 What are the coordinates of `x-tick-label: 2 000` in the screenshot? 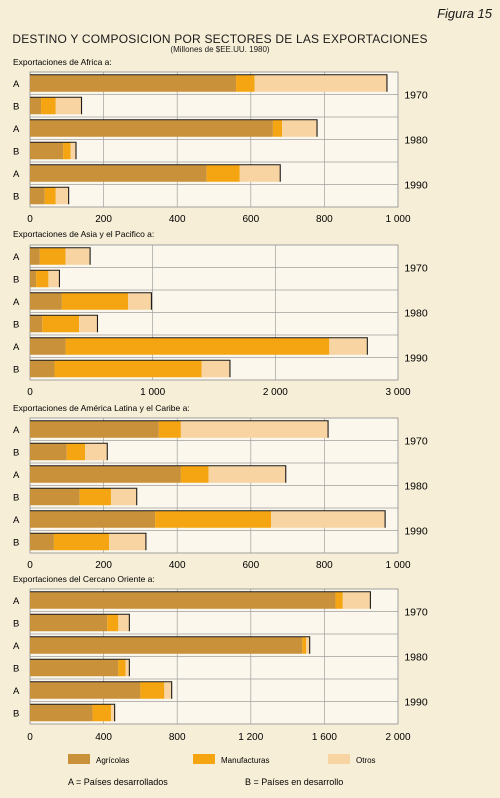 It's located at (275, 392).